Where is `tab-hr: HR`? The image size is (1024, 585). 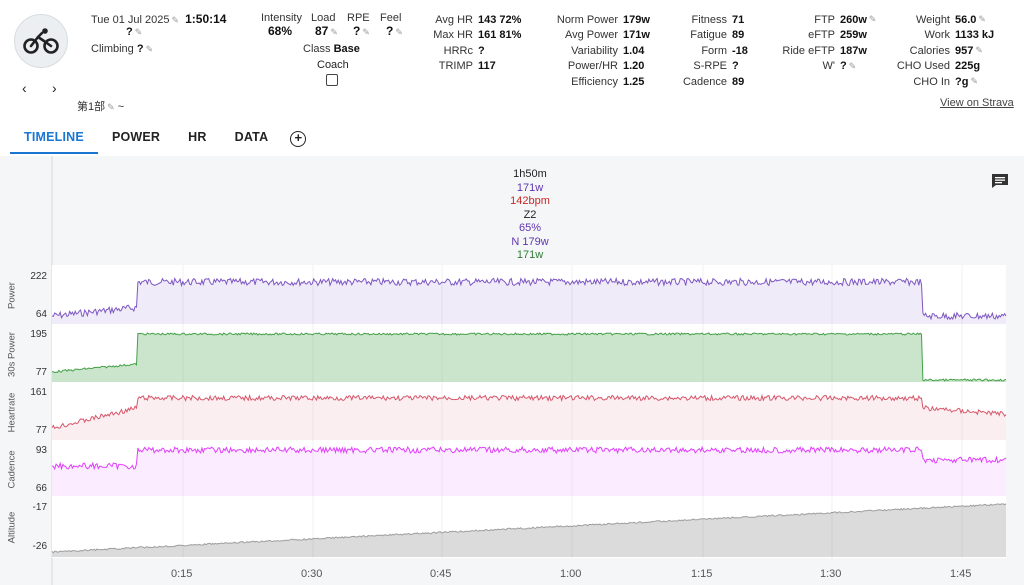 tab-hr: HR is located at coordinates (197, 137).